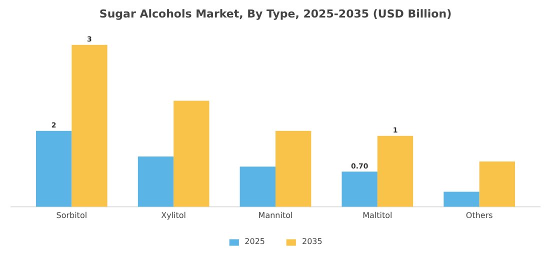 The image size is (560, 280). Describe the element at coordinates (275, 14) in the screenshot. I see `chart-title: Sugar Alcohols Market, By Type, 2025-2035 (USD Billion)` at that location.